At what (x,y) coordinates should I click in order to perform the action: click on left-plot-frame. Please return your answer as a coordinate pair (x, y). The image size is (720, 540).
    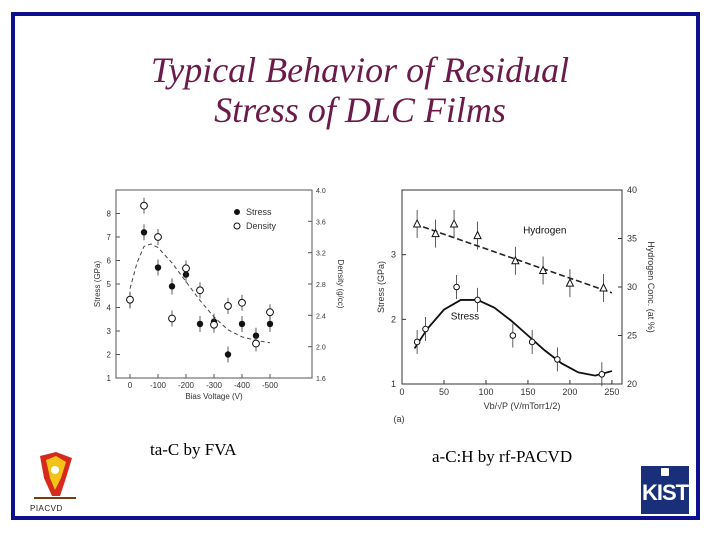
    Looking at the image, I should click on (214, 284).